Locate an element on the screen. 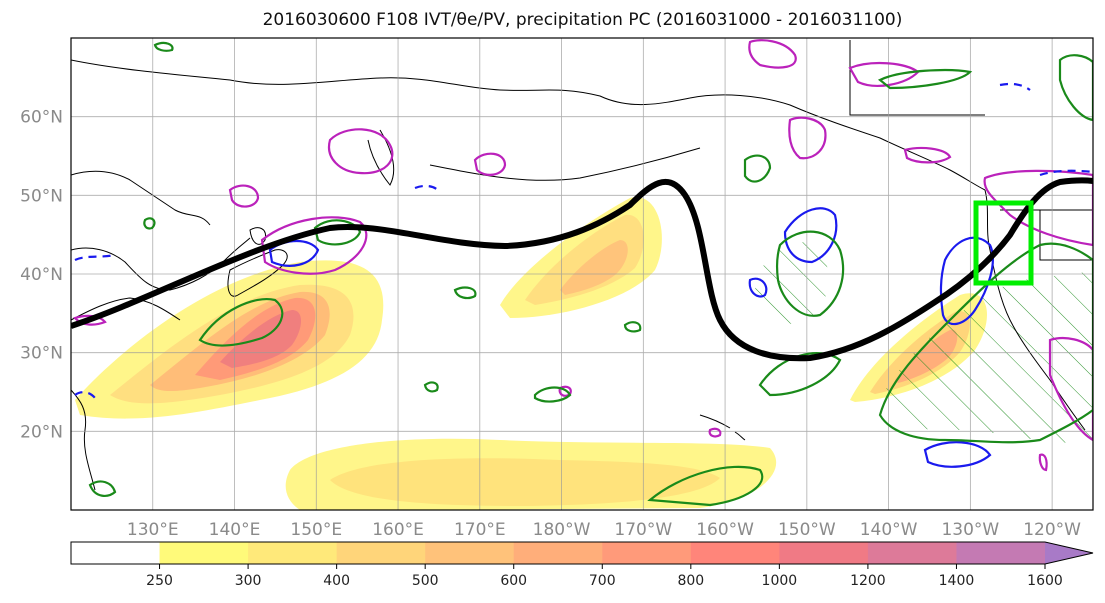 Image resolution: width=1105 pixels, height=603 pixels. longitude-label: 160°W is located at coordinates (725, 530).